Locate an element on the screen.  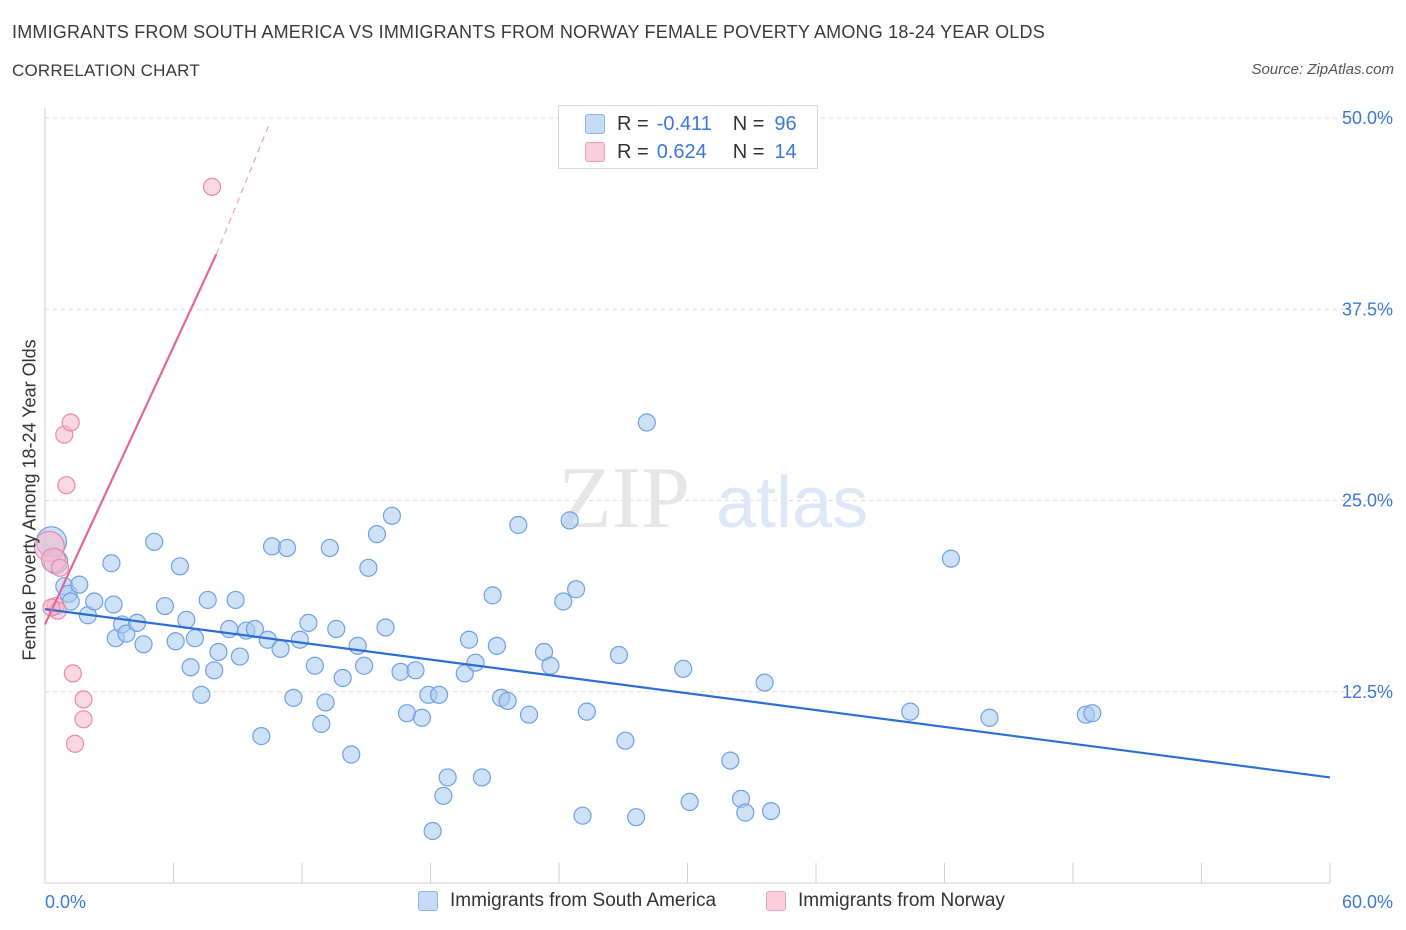
legend-row-south-america: R = -0.411 N = 96 is located at coordinates (691, 124).